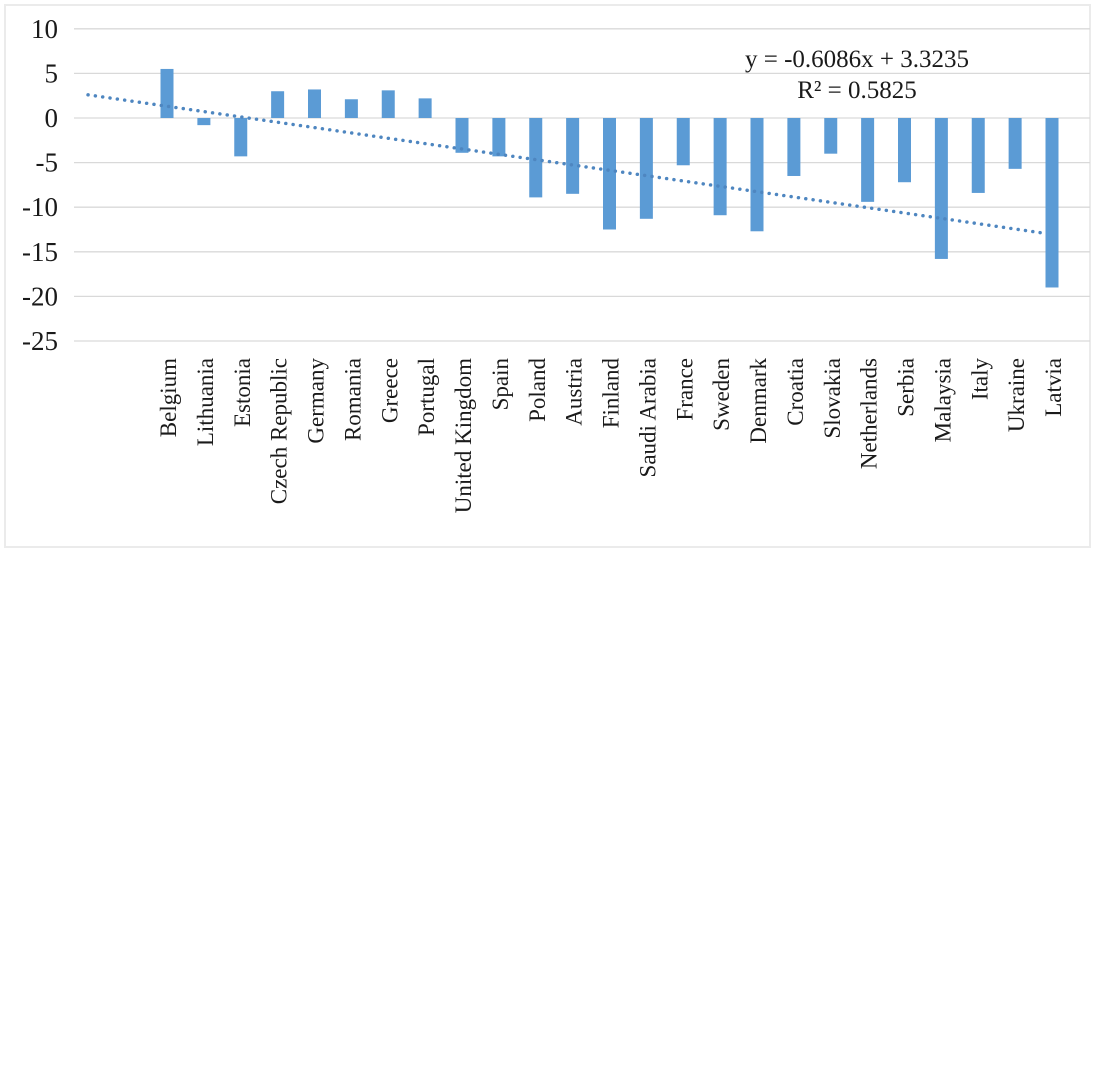 This screenshot has width=1100, height=1065. Describe the element at coordinates (52, 73) in the screenshot. I see `y-axis-tick-label: 5` at that location.